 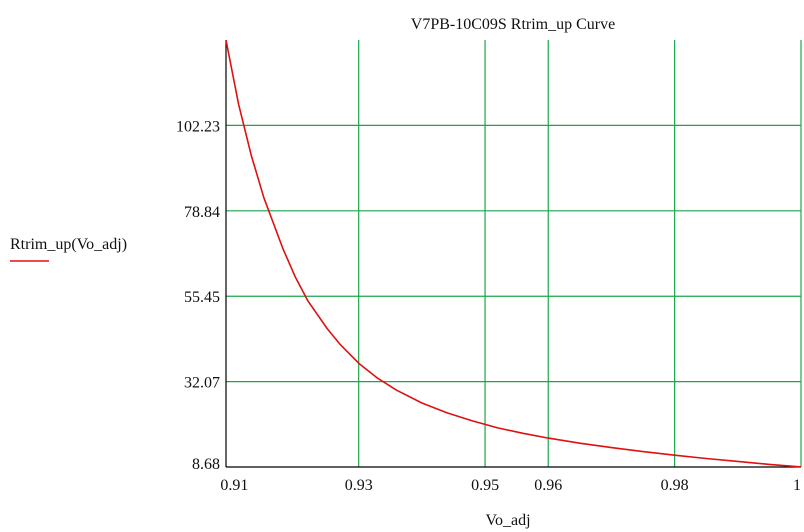 What do you see at coordinates (198, 126) in the screenshot?
I see `y-tick-label: 102.23` at bounding box center [198, 126].